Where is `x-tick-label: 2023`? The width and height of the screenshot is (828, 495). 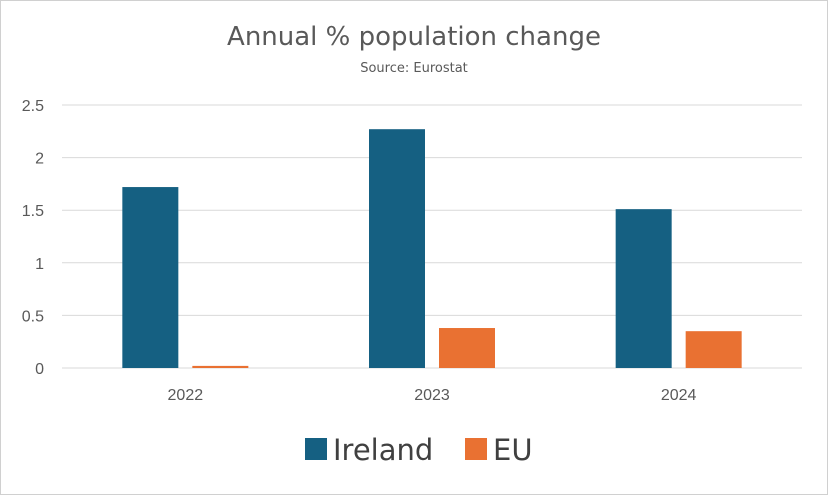
x-tick-label: 2023 is located at coordinates (432, 395).